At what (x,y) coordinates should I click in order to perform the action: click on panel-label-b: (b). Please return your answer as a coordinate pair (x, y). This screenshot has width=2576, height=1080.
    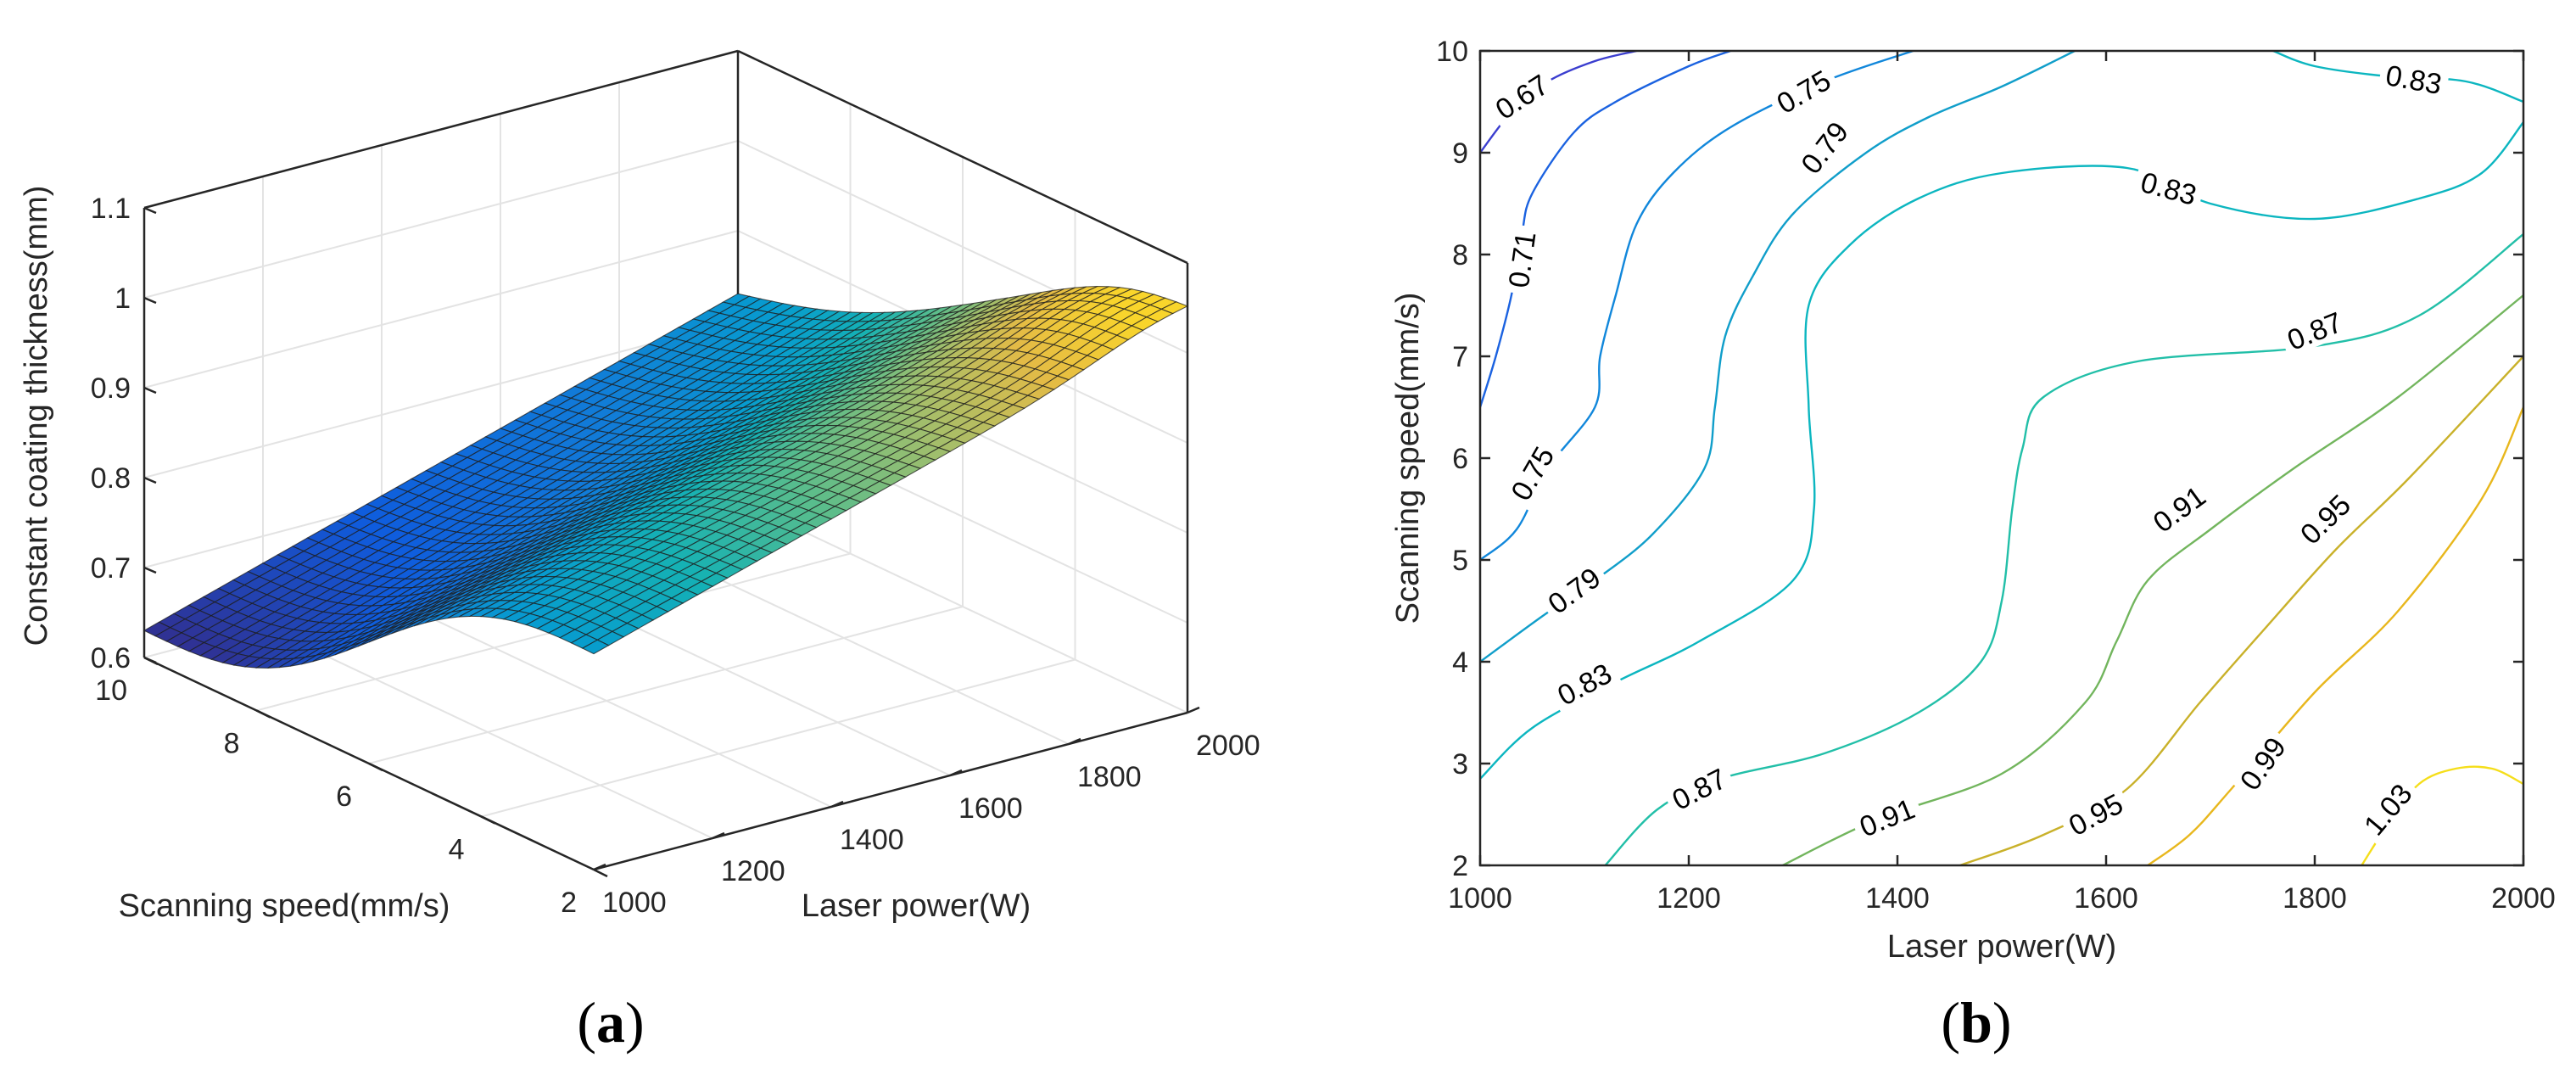
    Looking at the image, I should click on (1976, 1023).